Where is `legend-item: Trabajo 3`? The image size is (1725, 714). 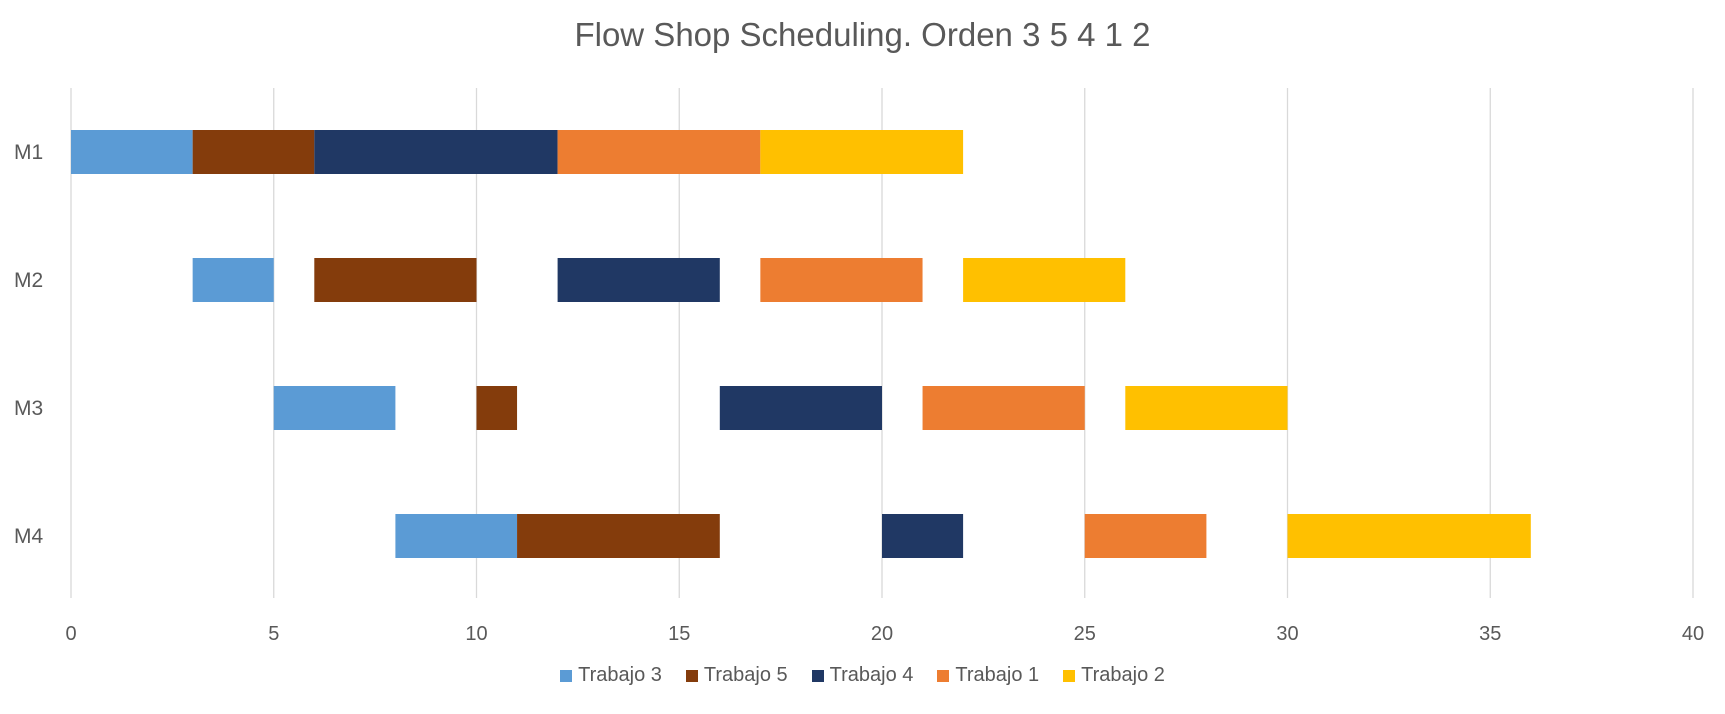 legend-item: Trabajo 3 is located at coordinates (611, 675).